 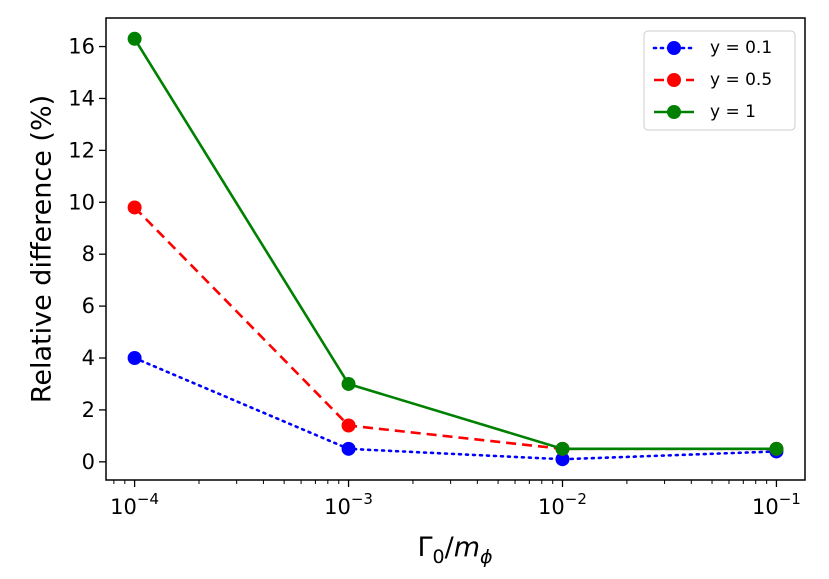 What do you see at coordinates (741, 48) in the screenshot?
I see `legend-label-y01: y = 0.1` at bounding box center [741, 48].